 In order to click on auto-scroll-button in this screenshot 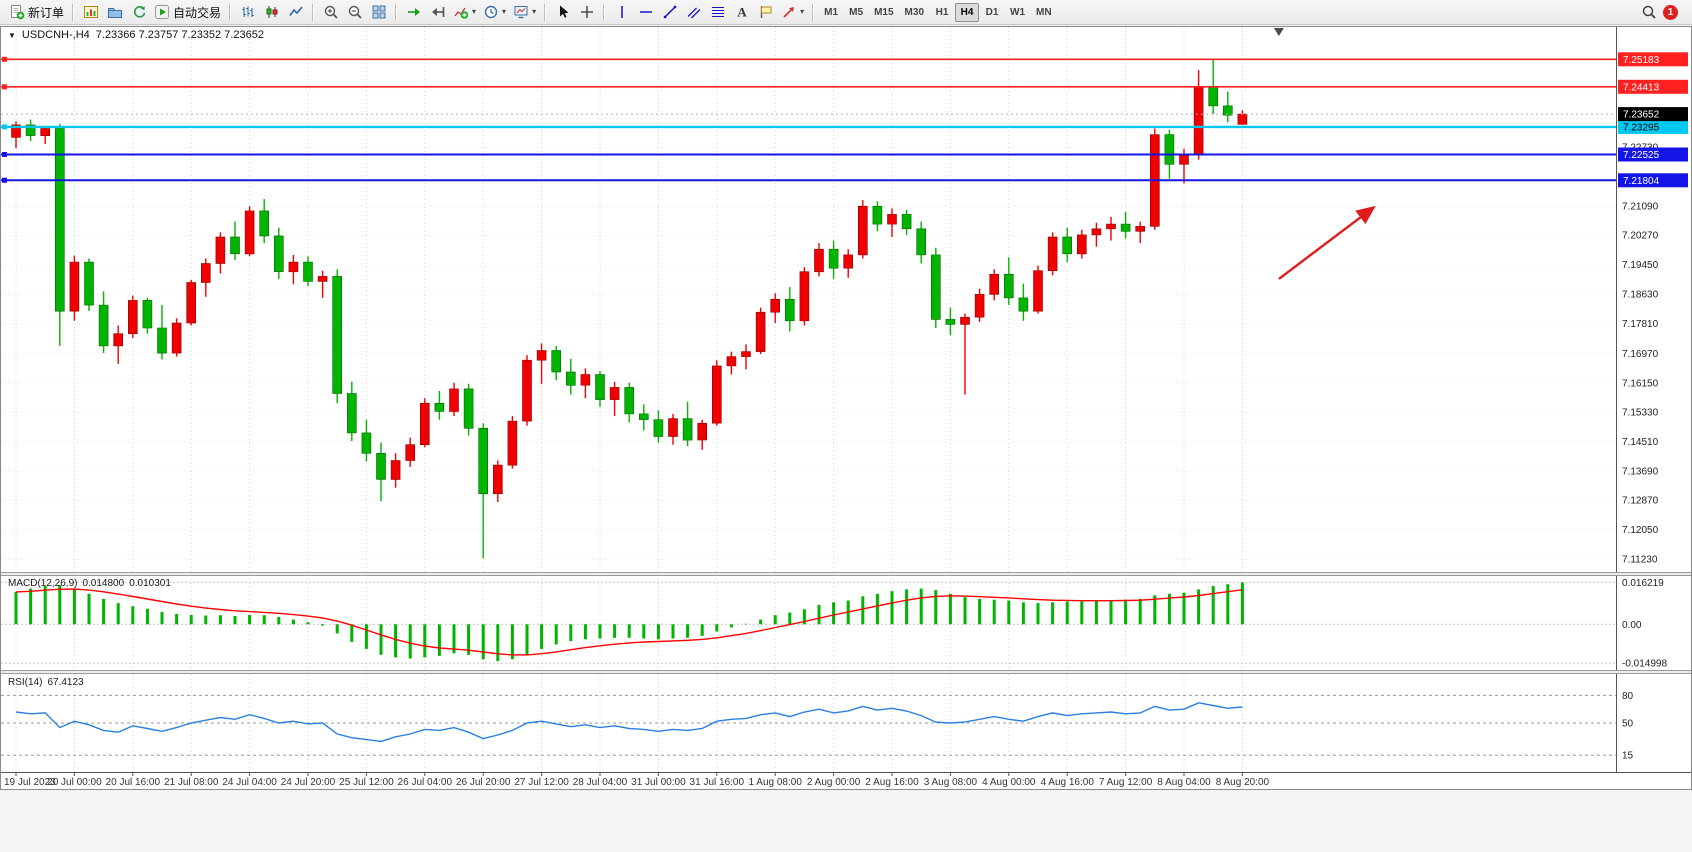, I will do `click(413, 12)`.